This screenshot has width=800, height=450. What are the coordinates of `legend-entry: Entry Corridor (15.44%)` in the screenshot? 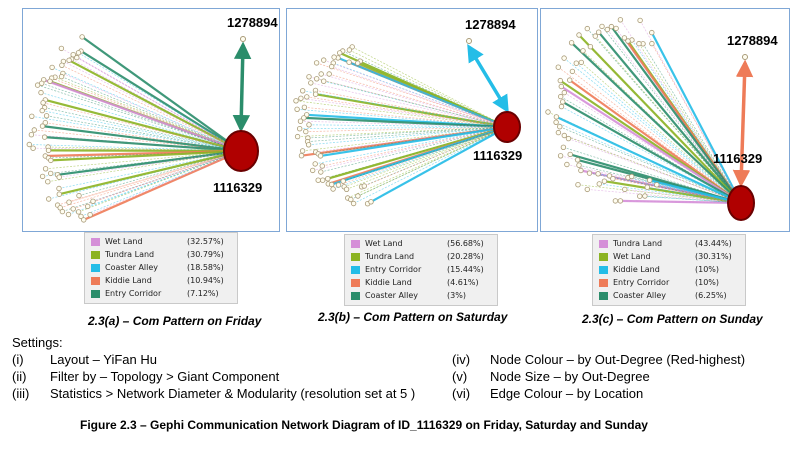 It's located at (421, 270).